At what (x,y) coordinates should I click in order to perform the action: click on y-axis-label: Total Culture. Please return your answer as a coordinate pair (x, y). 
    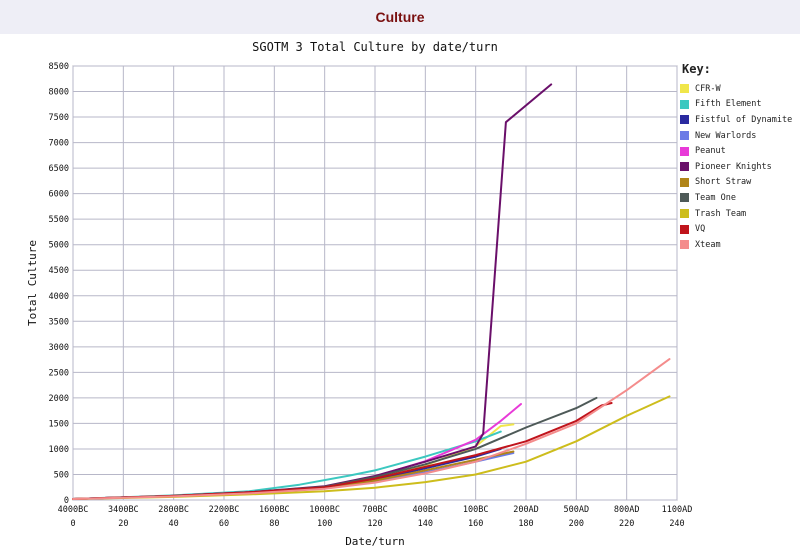
    Looking at the image, I should click on (32, 283).